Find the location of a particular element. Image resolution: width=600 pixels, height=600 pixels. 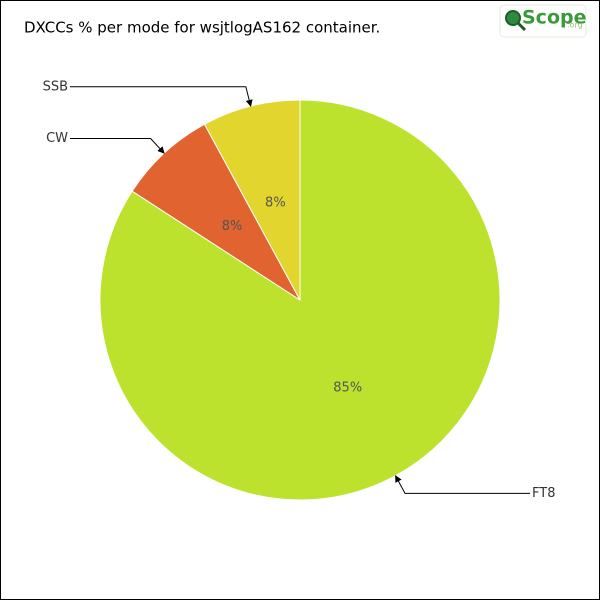

value-label: 85% is located at coordinates (347, 387).